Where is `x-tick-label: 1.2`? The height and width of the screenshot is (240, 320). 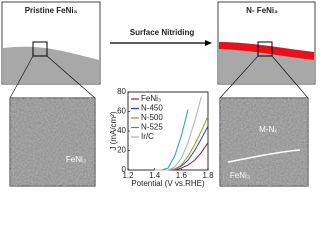 x-tick-label: 1.2 is located at coordinates (128, 175).